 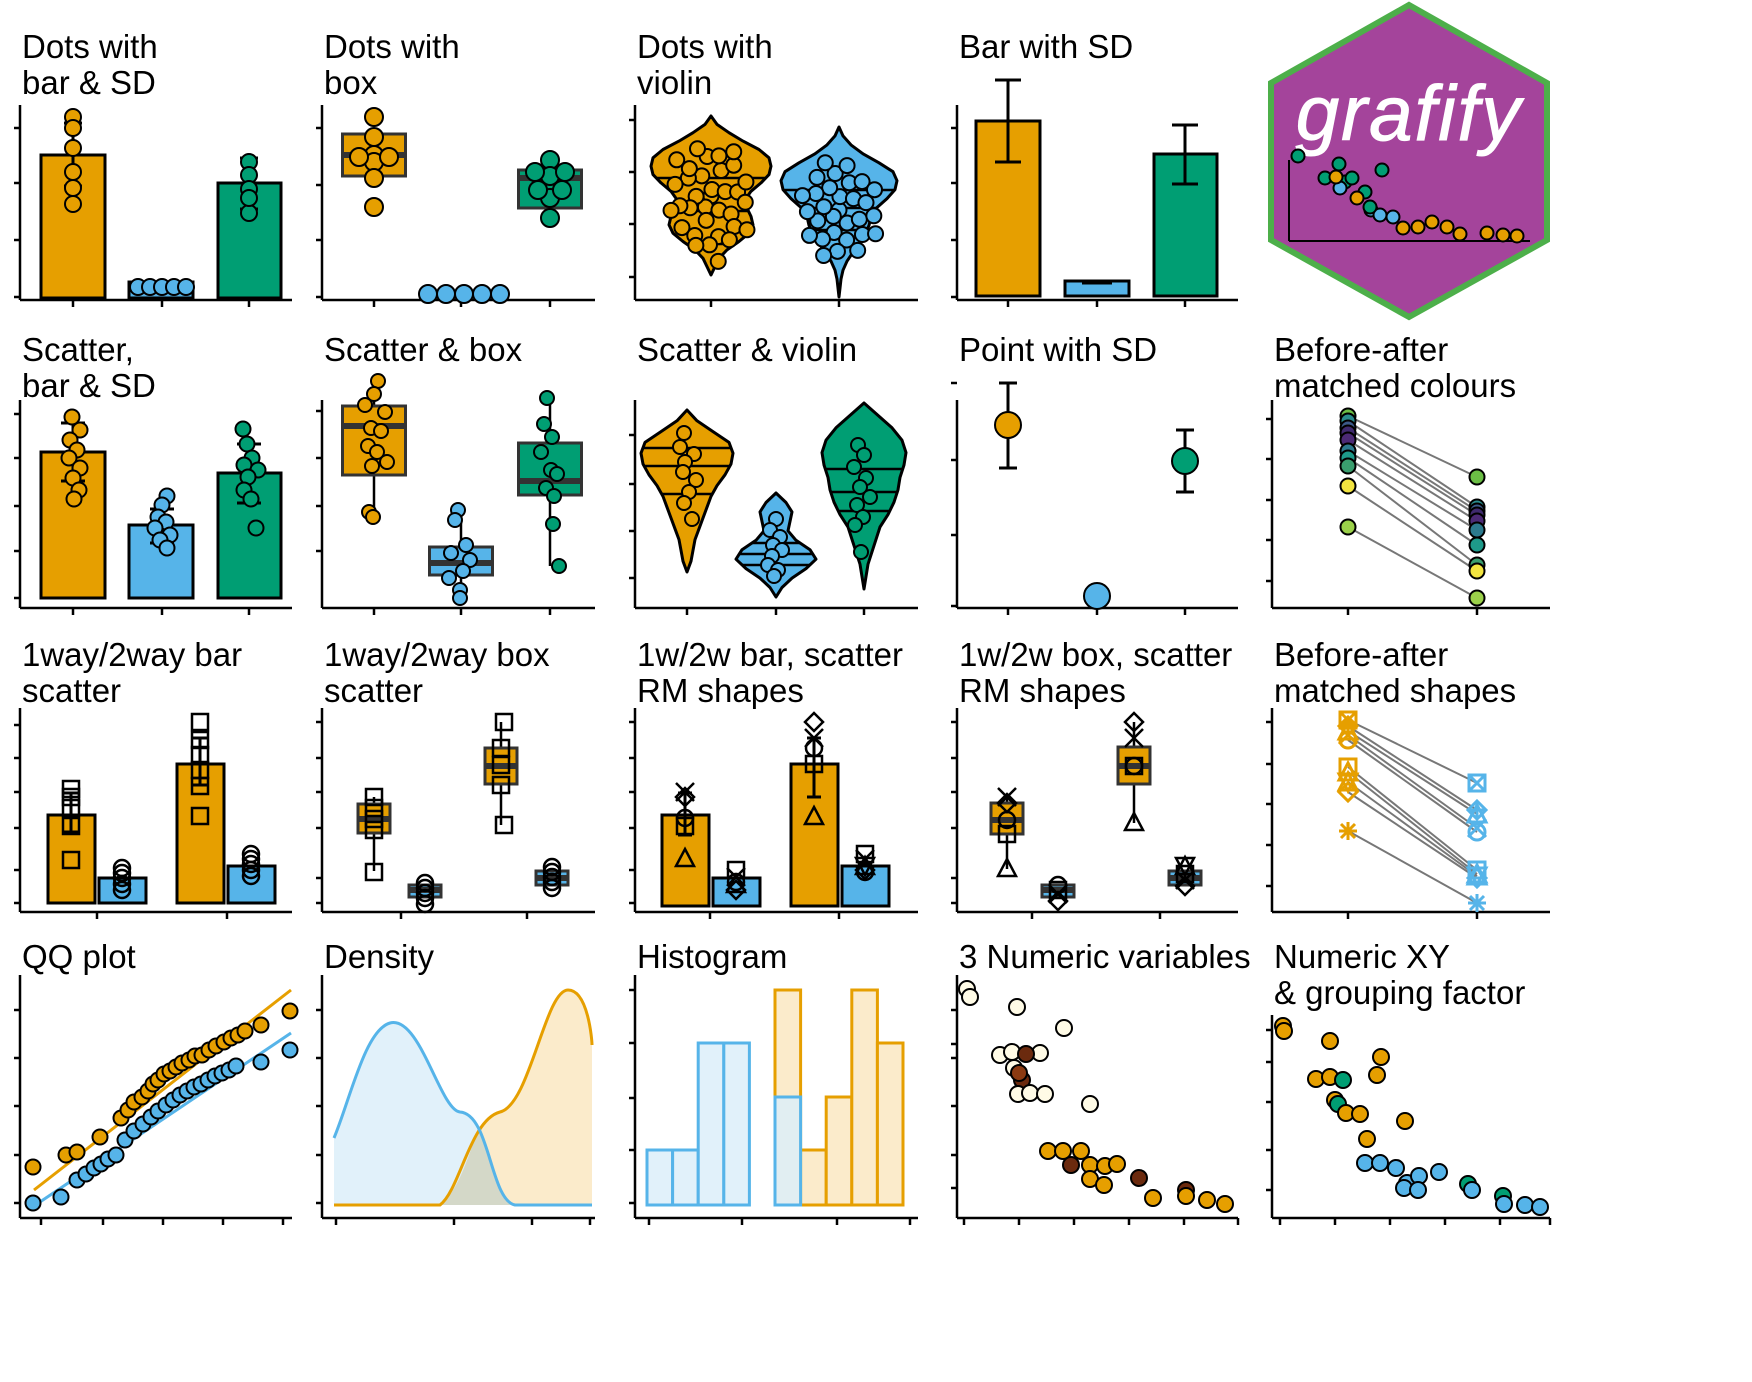 What do you see at coordinates (1105, 956) in the screenshot?
I see `panel-title: 3 Numeric variables` at bounding box center [1105, 956].